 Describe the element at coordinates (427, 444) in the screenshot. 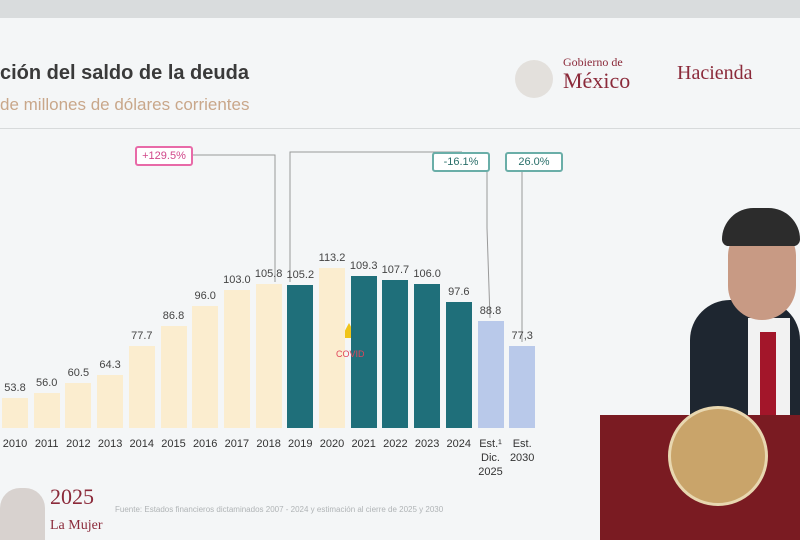

I see `x-tick-label: 2023` at that location.